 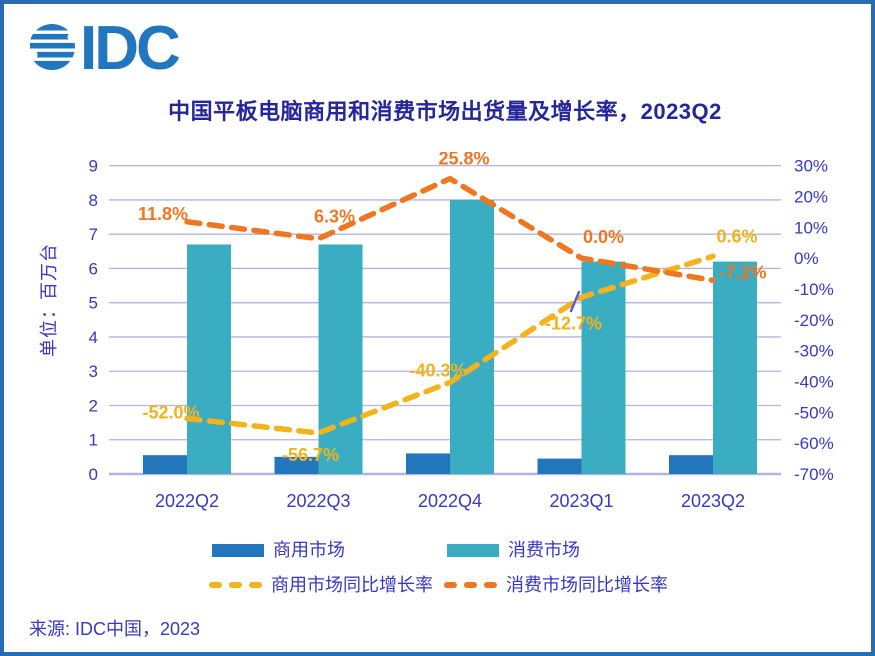 What do you see at coordinates (93, 440) in the screenshot?
I see `left-axis-tick: 1` at bounding box center [93, 440].